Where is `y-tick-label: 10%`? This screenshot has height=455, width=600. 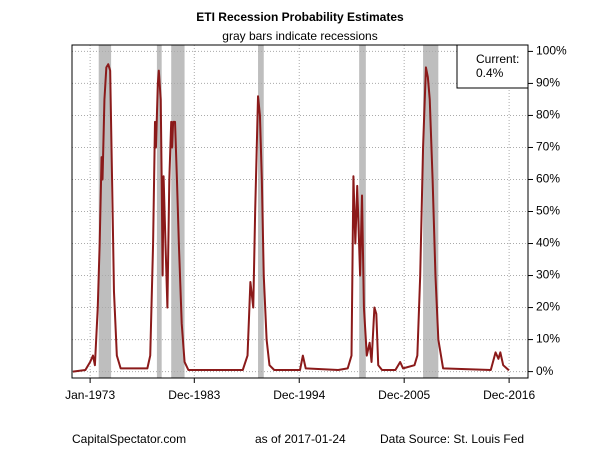 y-tick-label: 10% is located at coordinates (548, 339).